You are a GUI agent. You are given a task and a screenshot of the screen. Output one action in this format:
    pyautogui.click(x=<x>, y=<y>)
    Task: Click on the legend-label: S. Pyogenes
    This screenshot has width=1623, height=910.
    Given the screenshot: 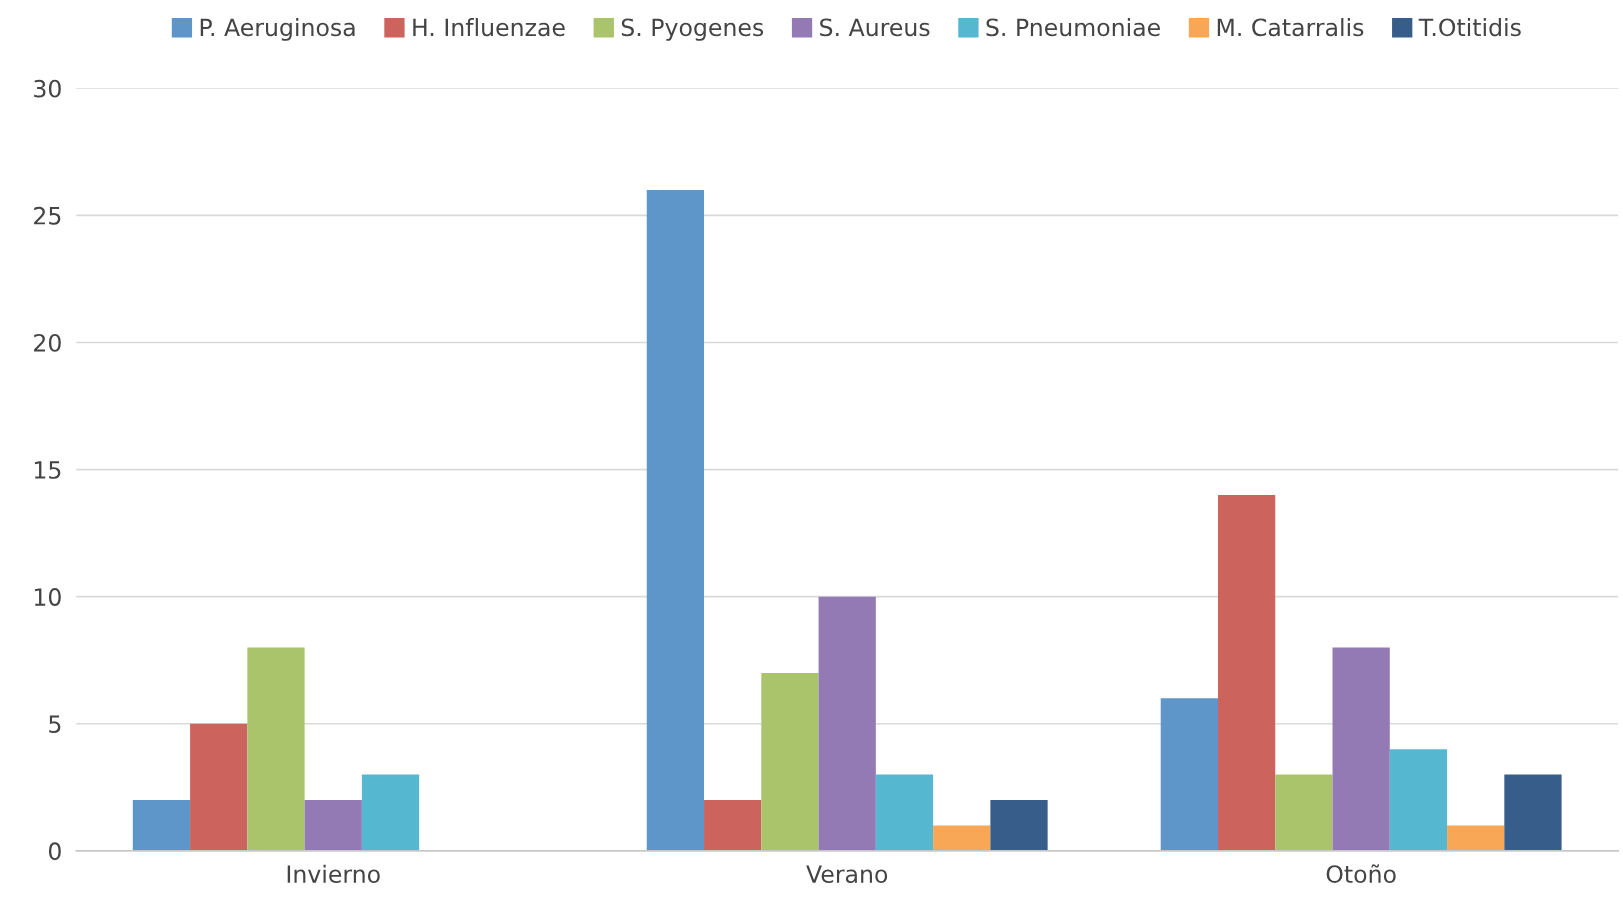 What is the action you would take?
    pyautogui.click(x=692, y=29)
    